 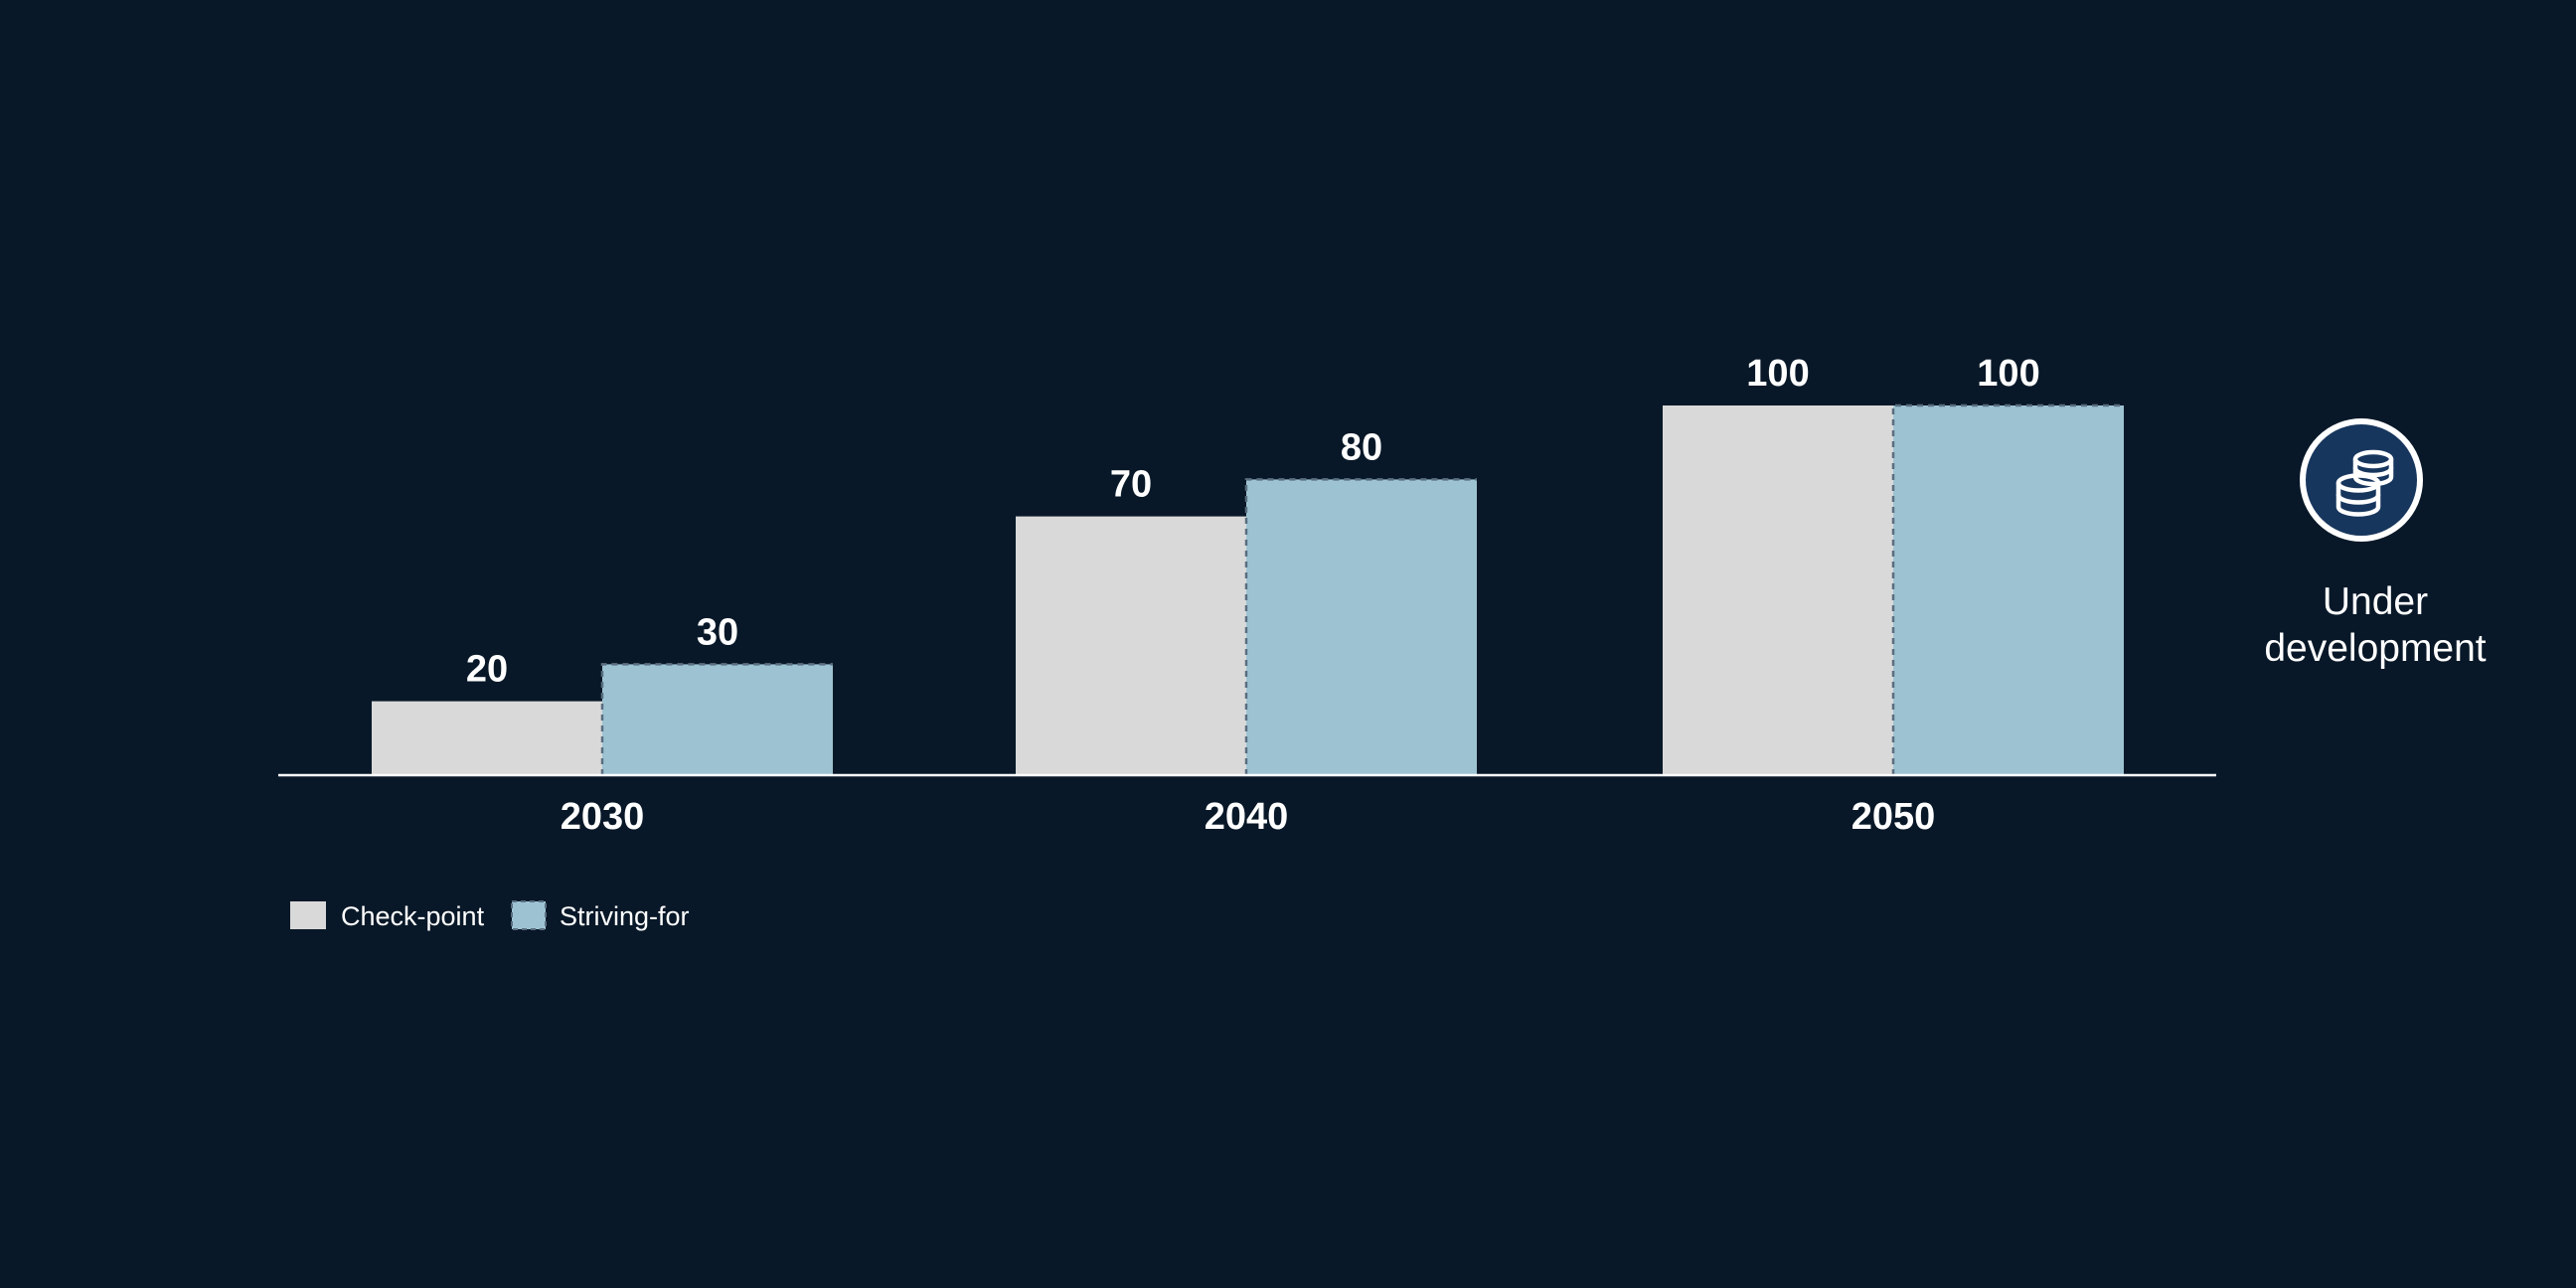 What do you see at coordinates (1131, 645) in the screenshot?
I see `bar-check-point-2040` at bounding box center [1131, 645].